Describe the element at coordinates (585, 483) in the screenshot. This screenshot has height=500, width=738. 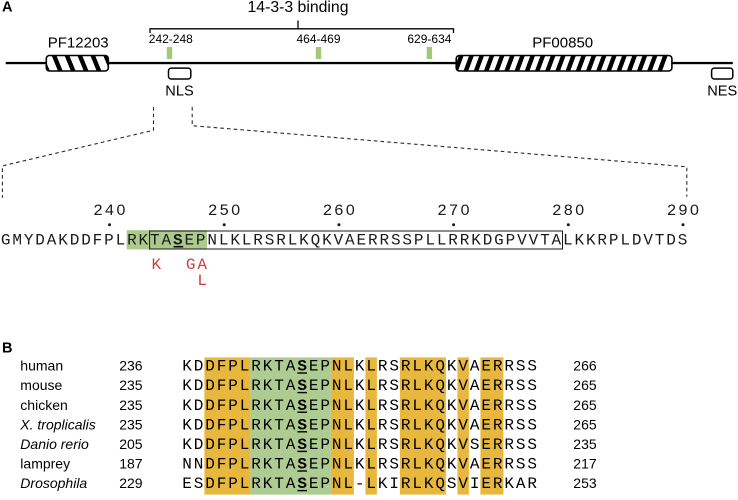
I see `svg-text: 253` at that location.